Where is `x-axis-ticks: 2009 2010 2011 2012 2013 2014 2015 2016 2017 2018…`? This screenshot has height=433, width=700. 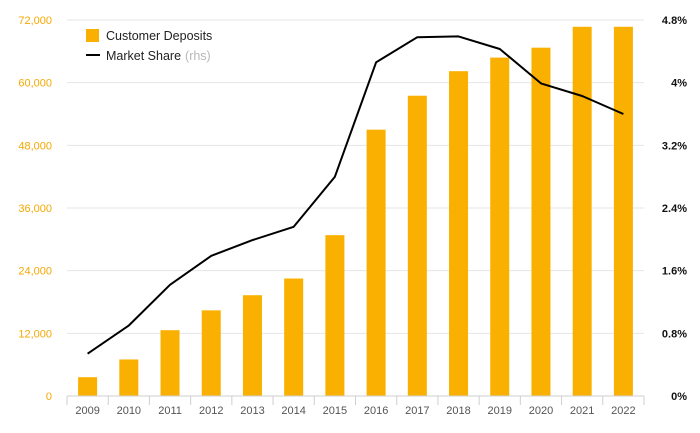
x-axis-ticks: 2009 2010 2011 2012 2013 2014 2015 2016 2017 2018… is located at coordinates (355, 411).